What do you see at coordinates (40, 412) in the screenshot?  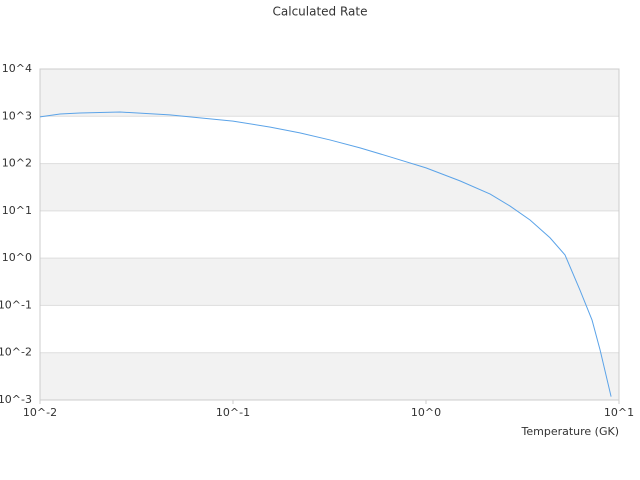 I see `x-tick-label: 10^-2` at bounding box center [40, 412].